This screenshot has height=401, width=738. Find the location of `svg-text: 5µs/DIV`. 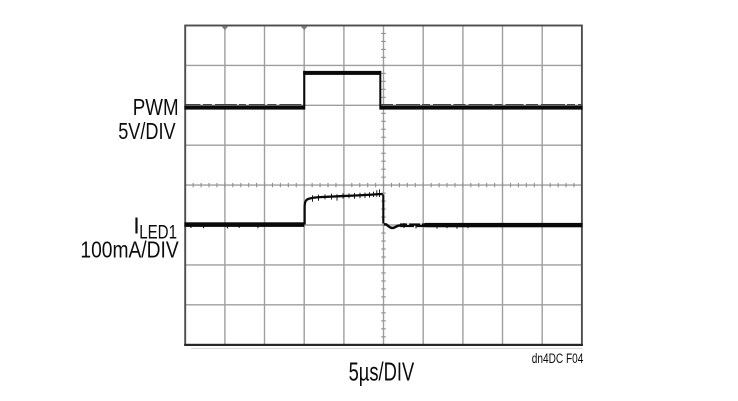

svg-text: 5µs/DIV is located at coordinates (382, 372).